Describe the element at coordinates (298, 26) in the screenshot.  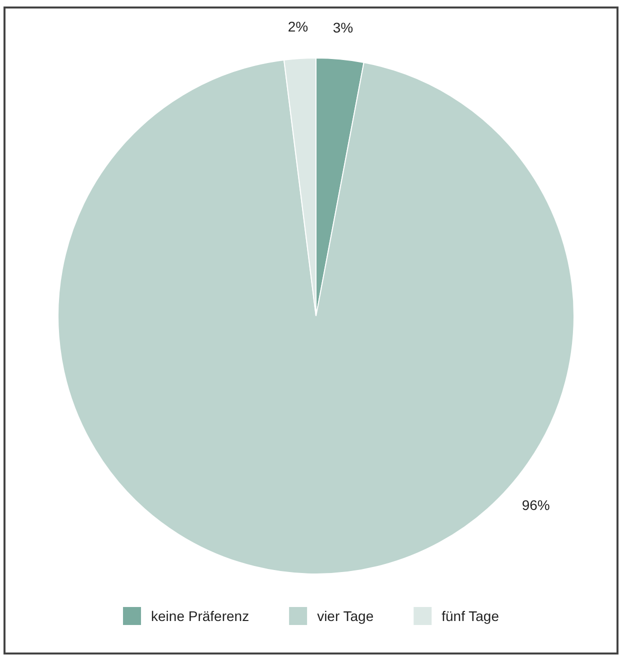
I see `data-label: 2%` at that location.